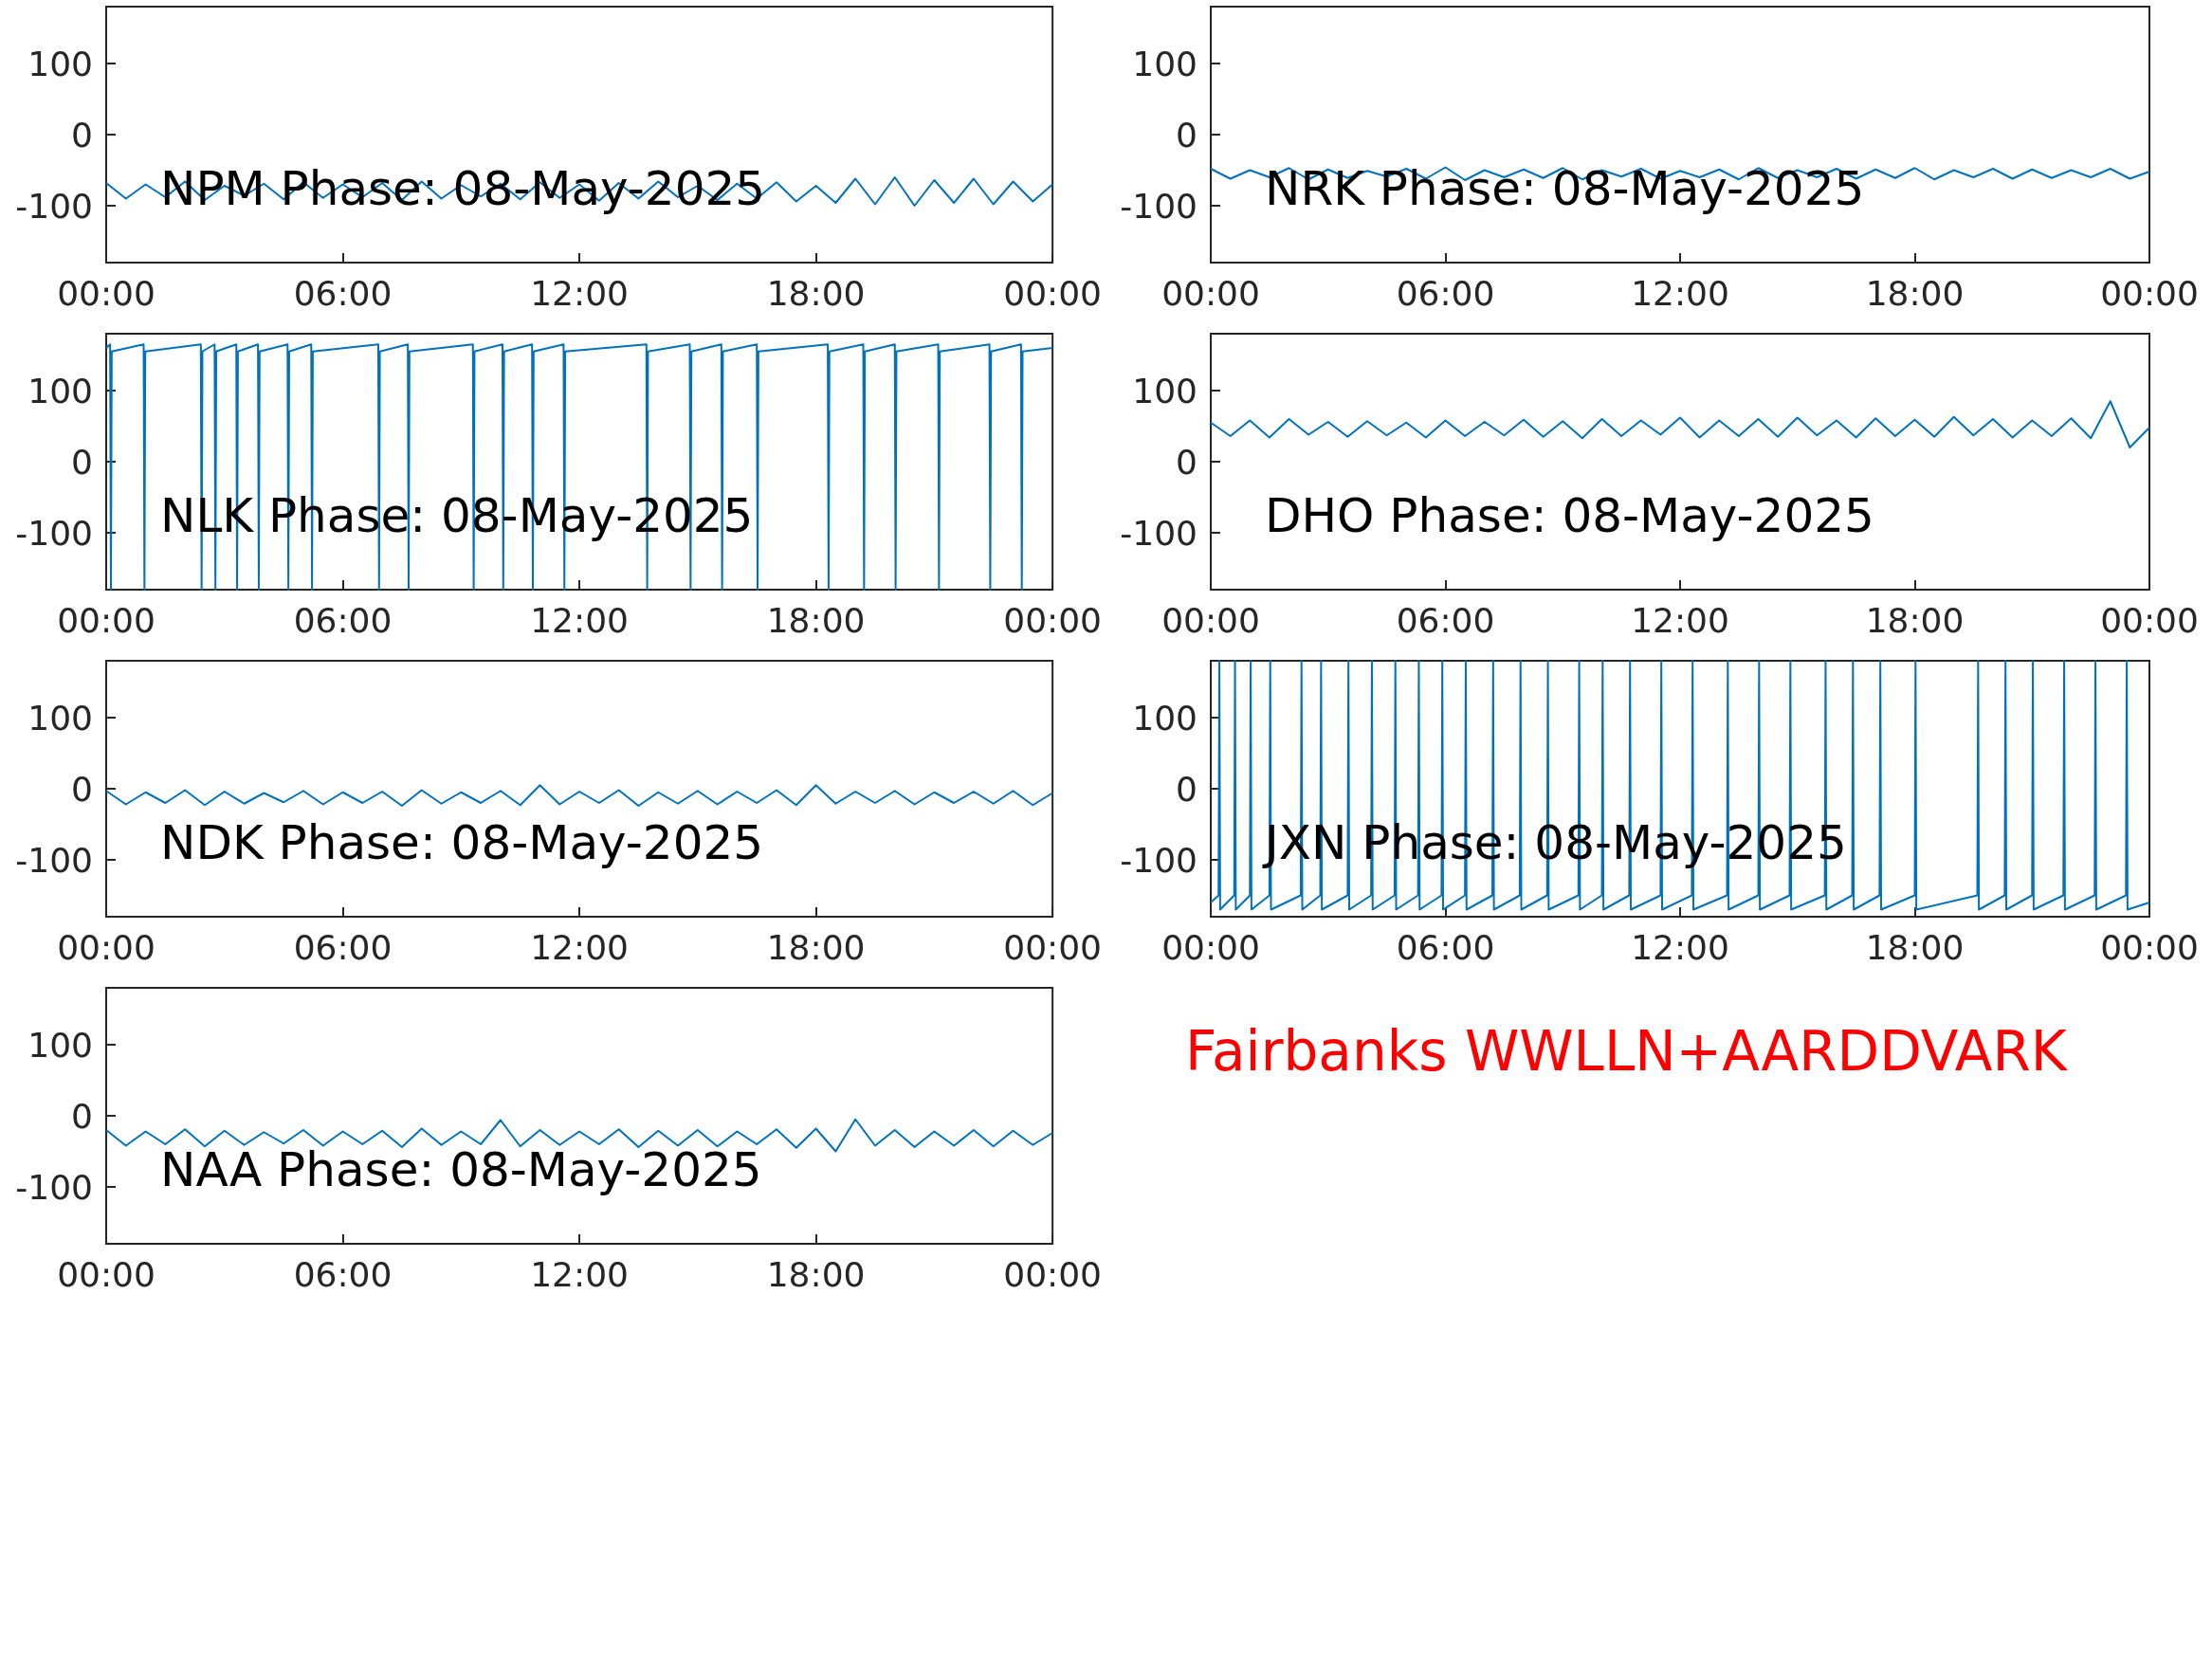 Image resolution: width=2212 pixels, height=1659 pixels. What do you see at coordinates (462, 842) in the screenshot?
I see `text: NDK Phase: 08-May-2025` at bounding box center [462, 842].